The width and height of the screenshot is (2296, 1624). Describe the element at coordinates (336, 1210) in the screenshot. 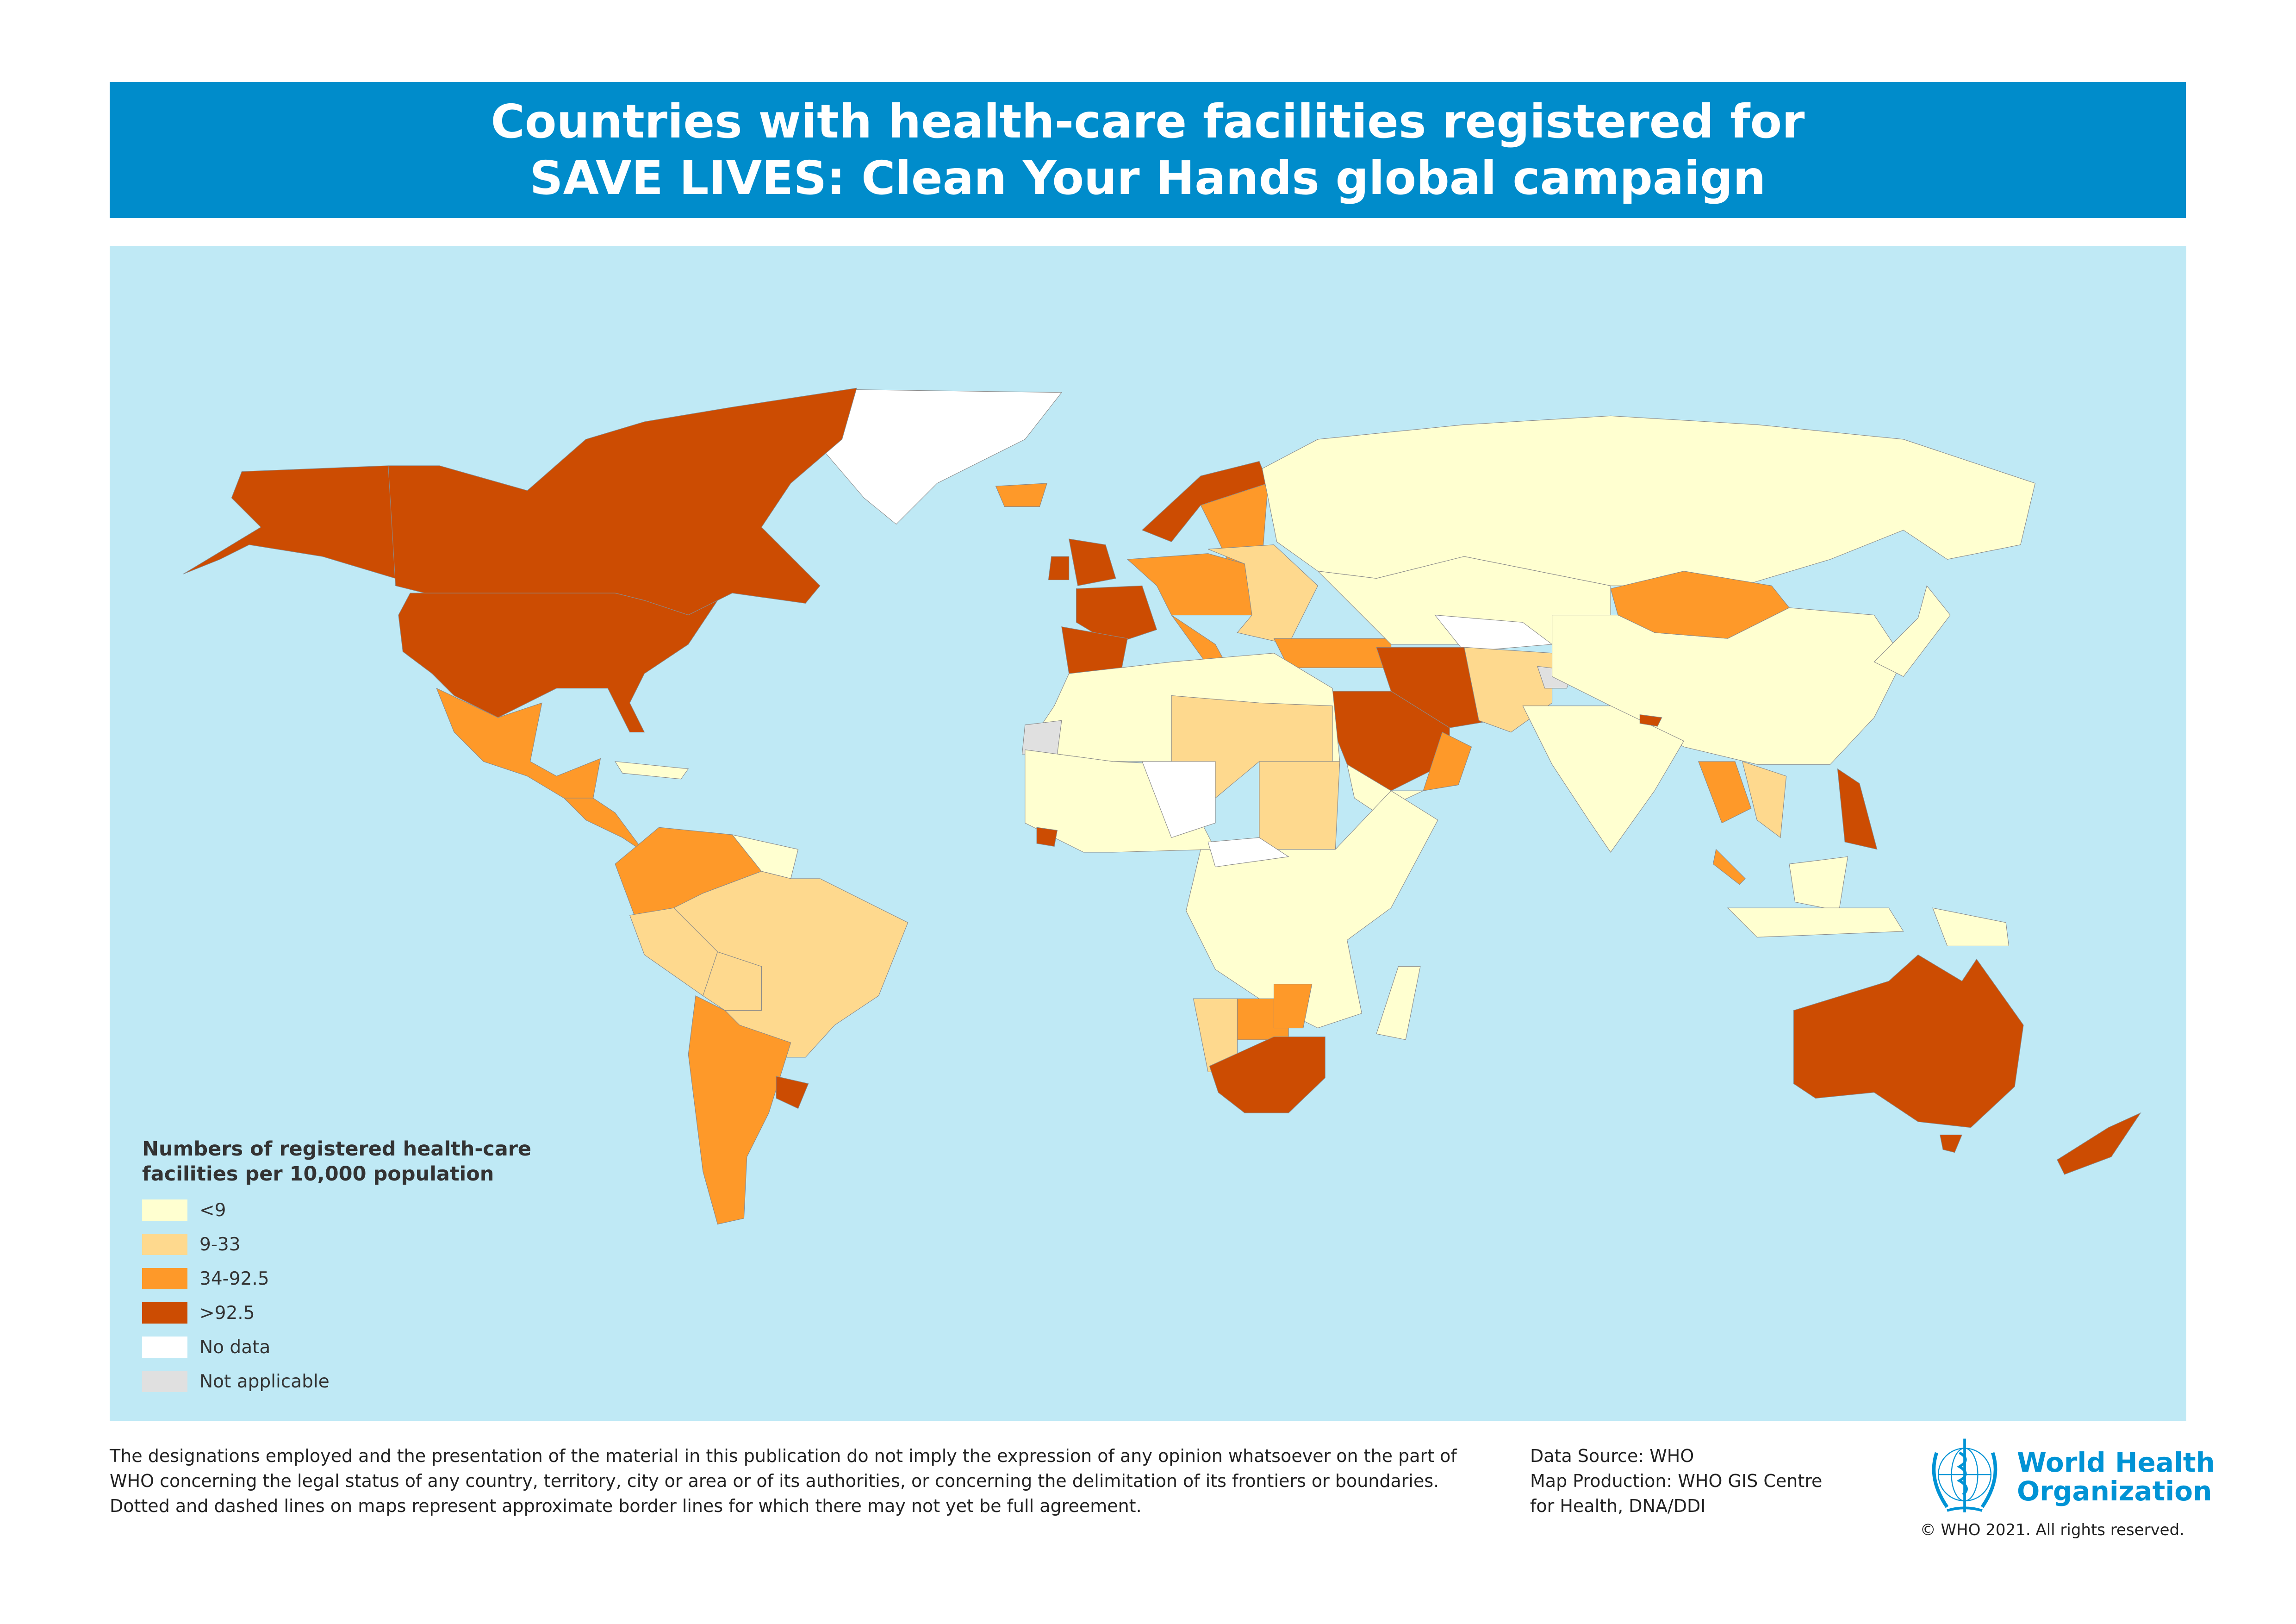

I see `legend-item-lt9: <9` at that location.